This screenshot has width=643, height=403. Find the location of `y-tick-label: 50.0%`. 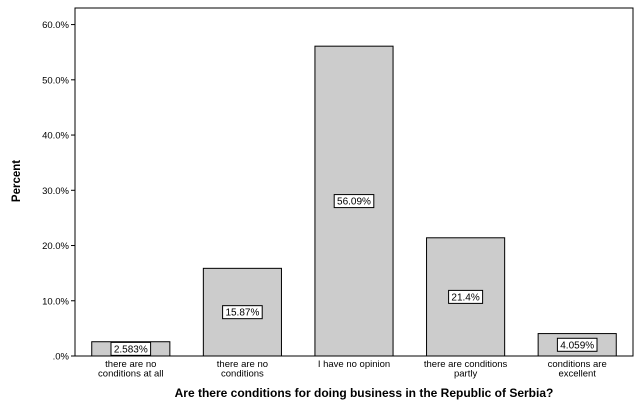

y-tick-label: 50.0% is located at coordinates (55, 80).